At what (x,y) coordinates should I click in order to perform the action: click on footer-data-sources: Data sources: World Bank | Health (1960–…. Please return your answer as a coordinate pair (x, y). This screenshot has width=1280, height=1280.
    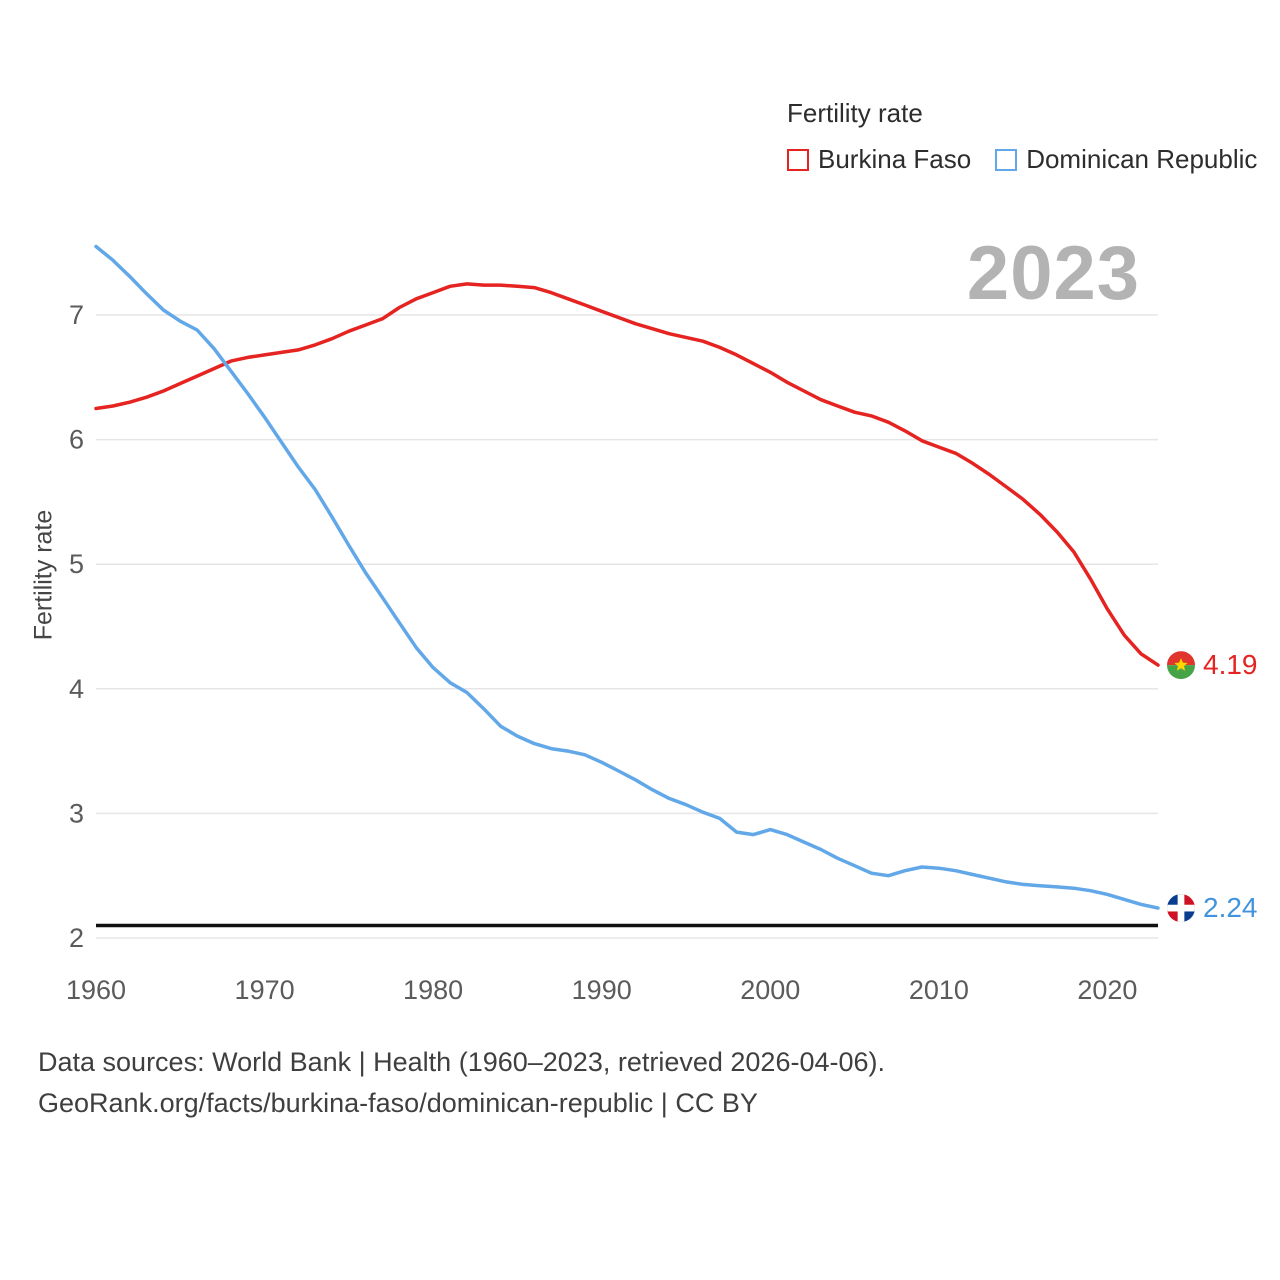
    Looking at the image, I should click on (461, 1062).